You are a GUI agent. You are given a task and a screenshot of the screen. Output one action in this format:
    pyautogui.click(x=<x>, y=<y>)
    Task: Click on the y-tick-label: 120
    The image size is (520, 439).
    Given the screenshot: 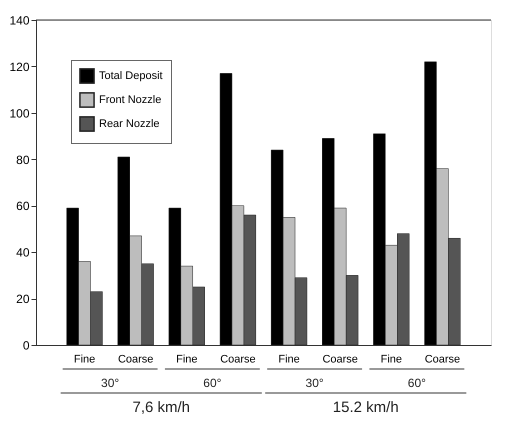 What is the action you would take?
    pyautogui.click(x=19, y=67)
    